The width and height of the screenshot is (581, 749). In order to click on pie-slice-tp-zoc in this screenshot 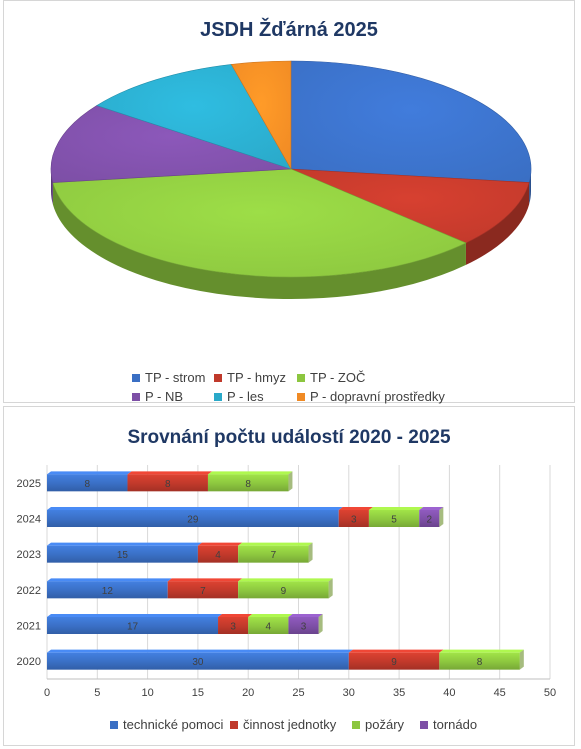, I will do `click(259, 223)`.